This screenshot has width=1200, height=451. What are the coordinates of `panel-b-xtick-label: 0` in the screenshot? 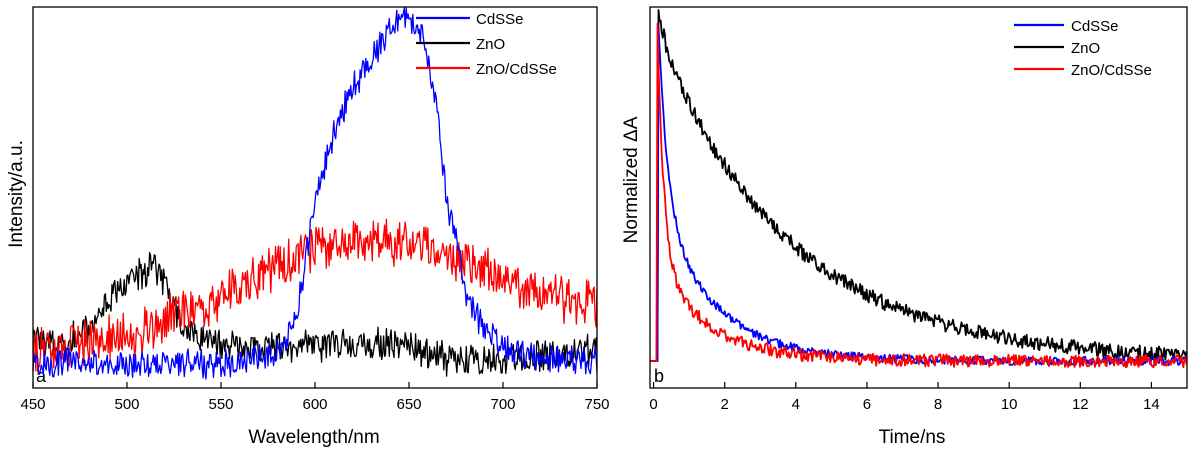 It's located at (653, 404).